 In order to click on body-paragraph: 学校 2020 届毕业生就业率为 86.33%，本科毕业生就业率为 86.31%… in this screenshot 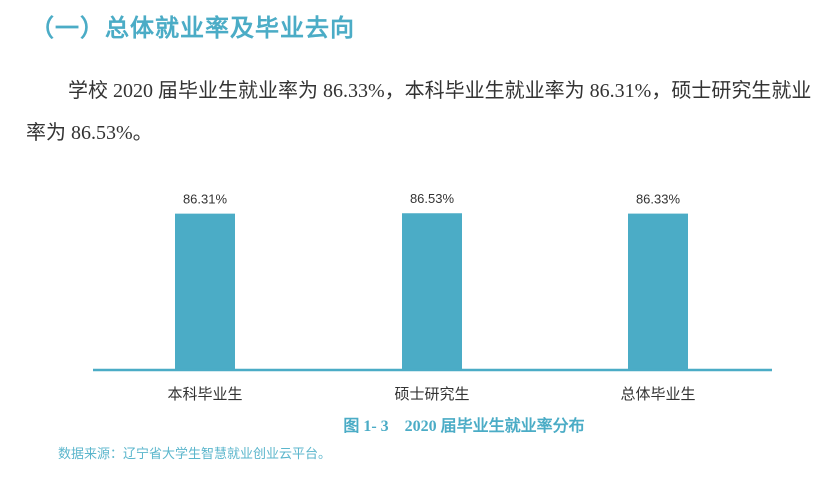, I will do `click(419, 112)`.